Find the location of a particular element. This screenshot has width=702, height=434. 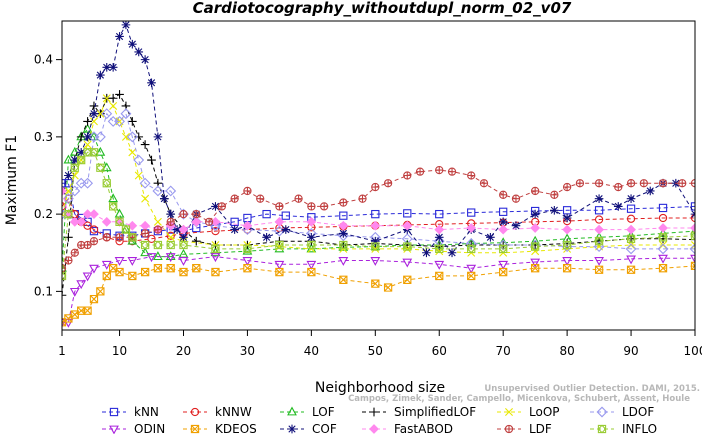

legend-marker-kdeos is located at coordinates (195, 429).